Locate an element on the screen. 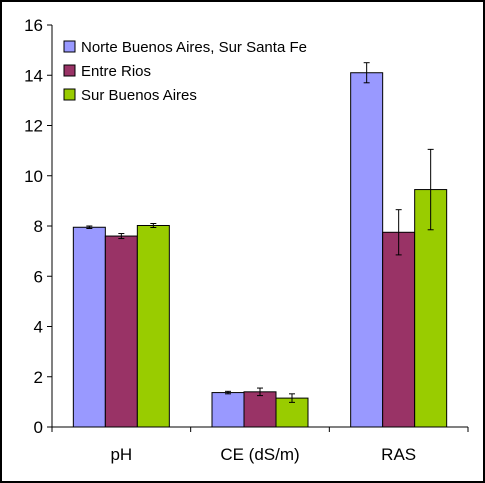 The width and height of the screenshot is (485, 483). x-tick-label: pH is located at coordinates (121, 454).